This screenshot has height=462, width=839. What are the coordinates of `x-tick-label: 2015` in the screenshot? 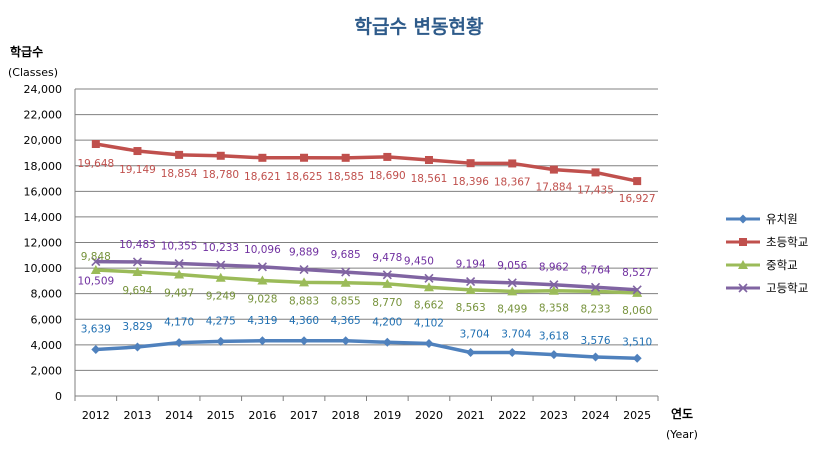 It's located at (221, 415).